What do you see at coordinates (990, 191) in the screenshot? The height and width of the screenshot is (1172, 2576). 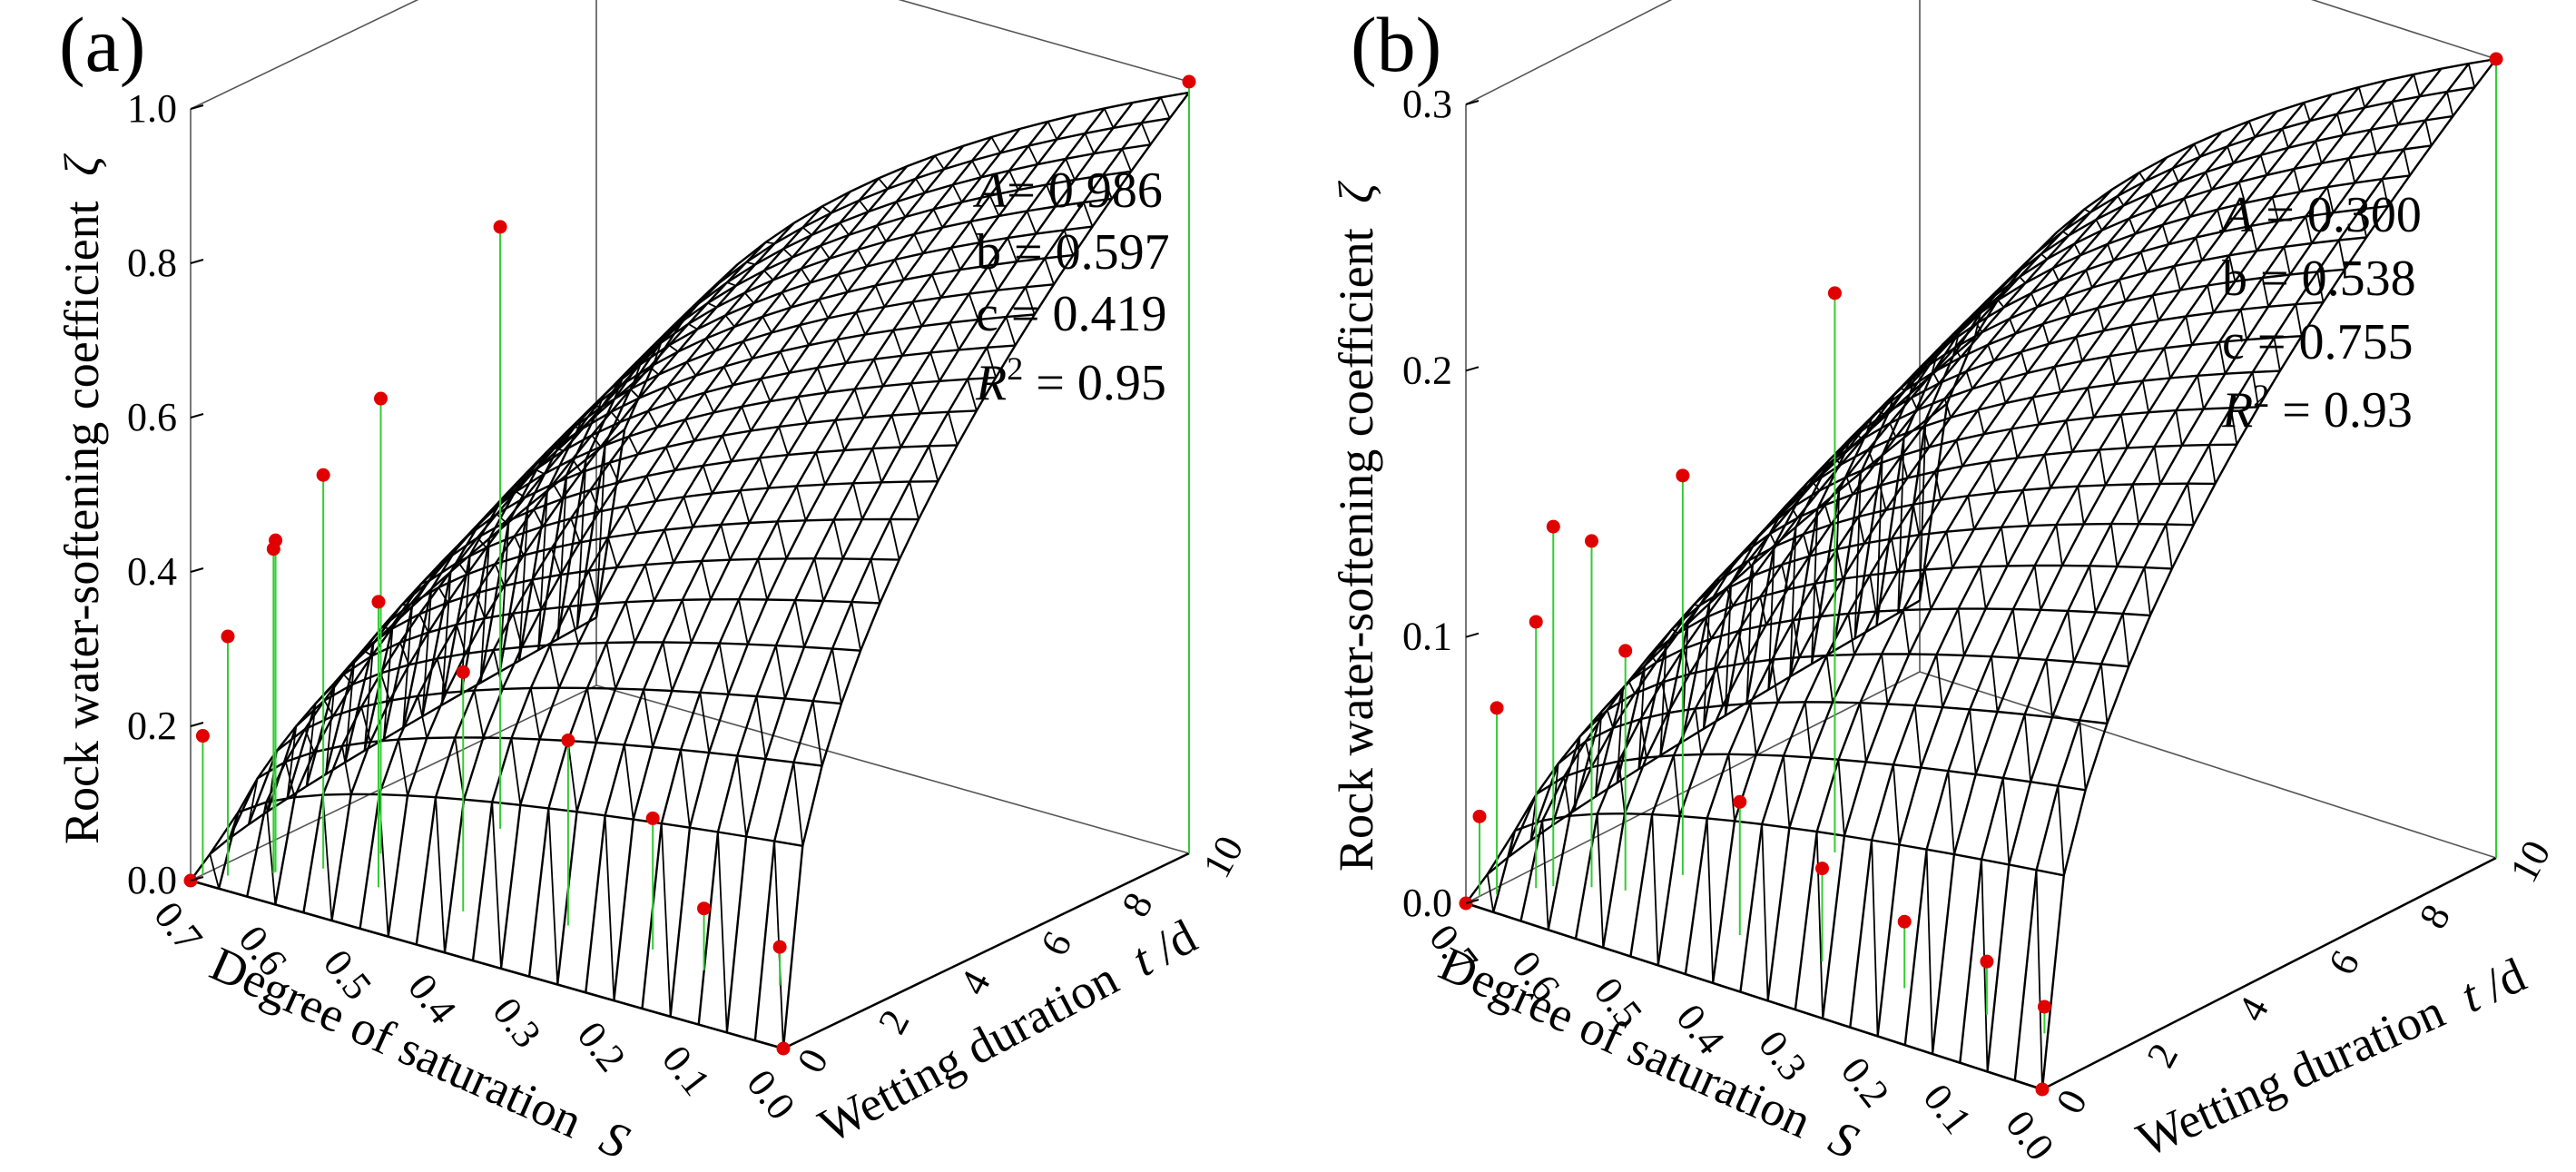 I see `panel-a-param-A-symbol: A` at bounding box center [990, 191].